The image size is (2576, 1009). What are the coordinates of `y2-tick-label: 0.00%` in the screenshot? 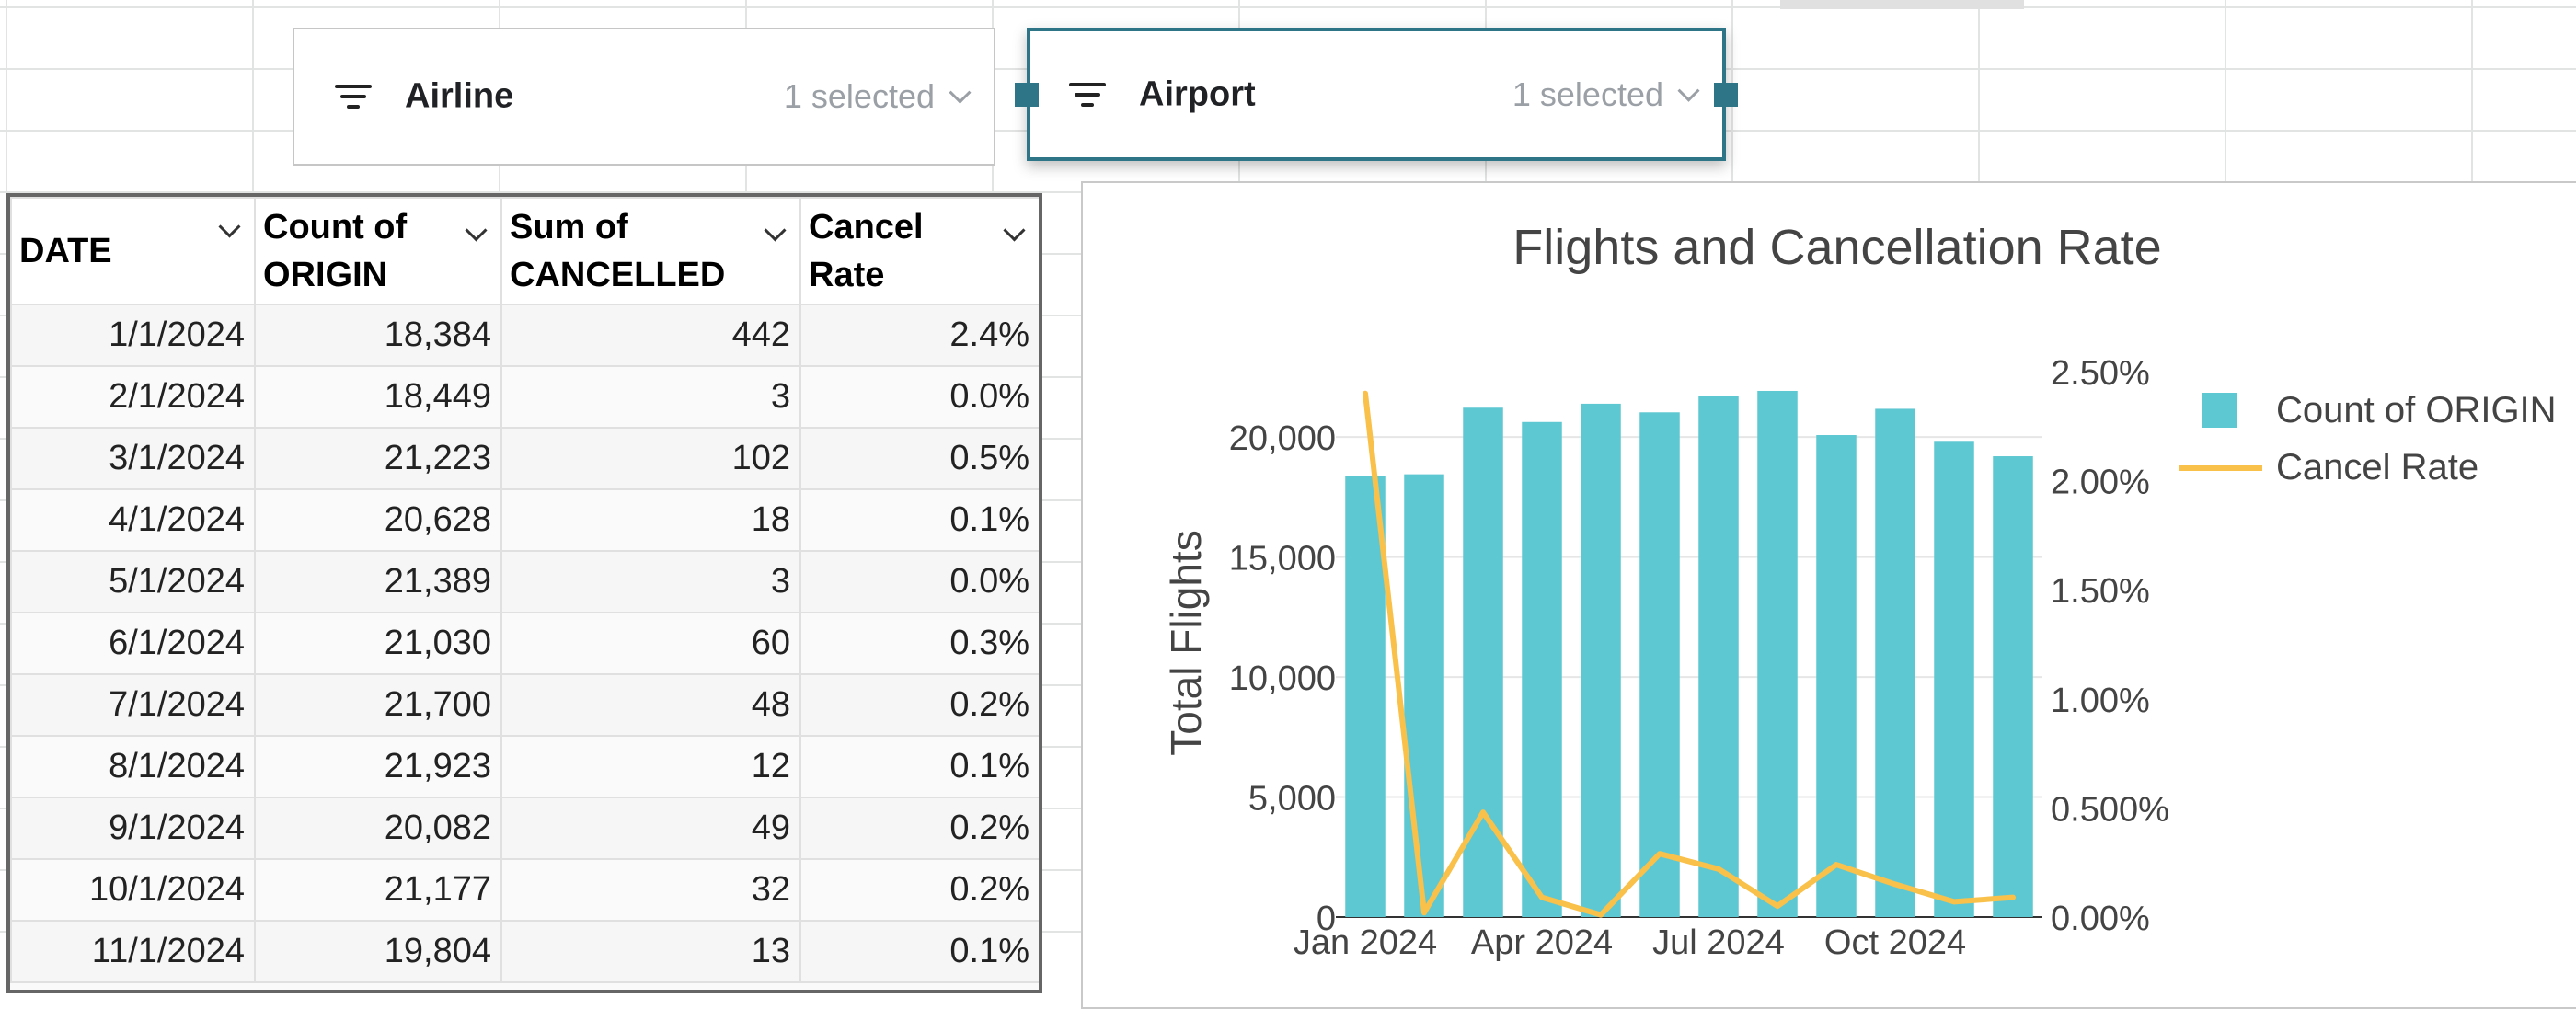 It's located at (2100, 919).